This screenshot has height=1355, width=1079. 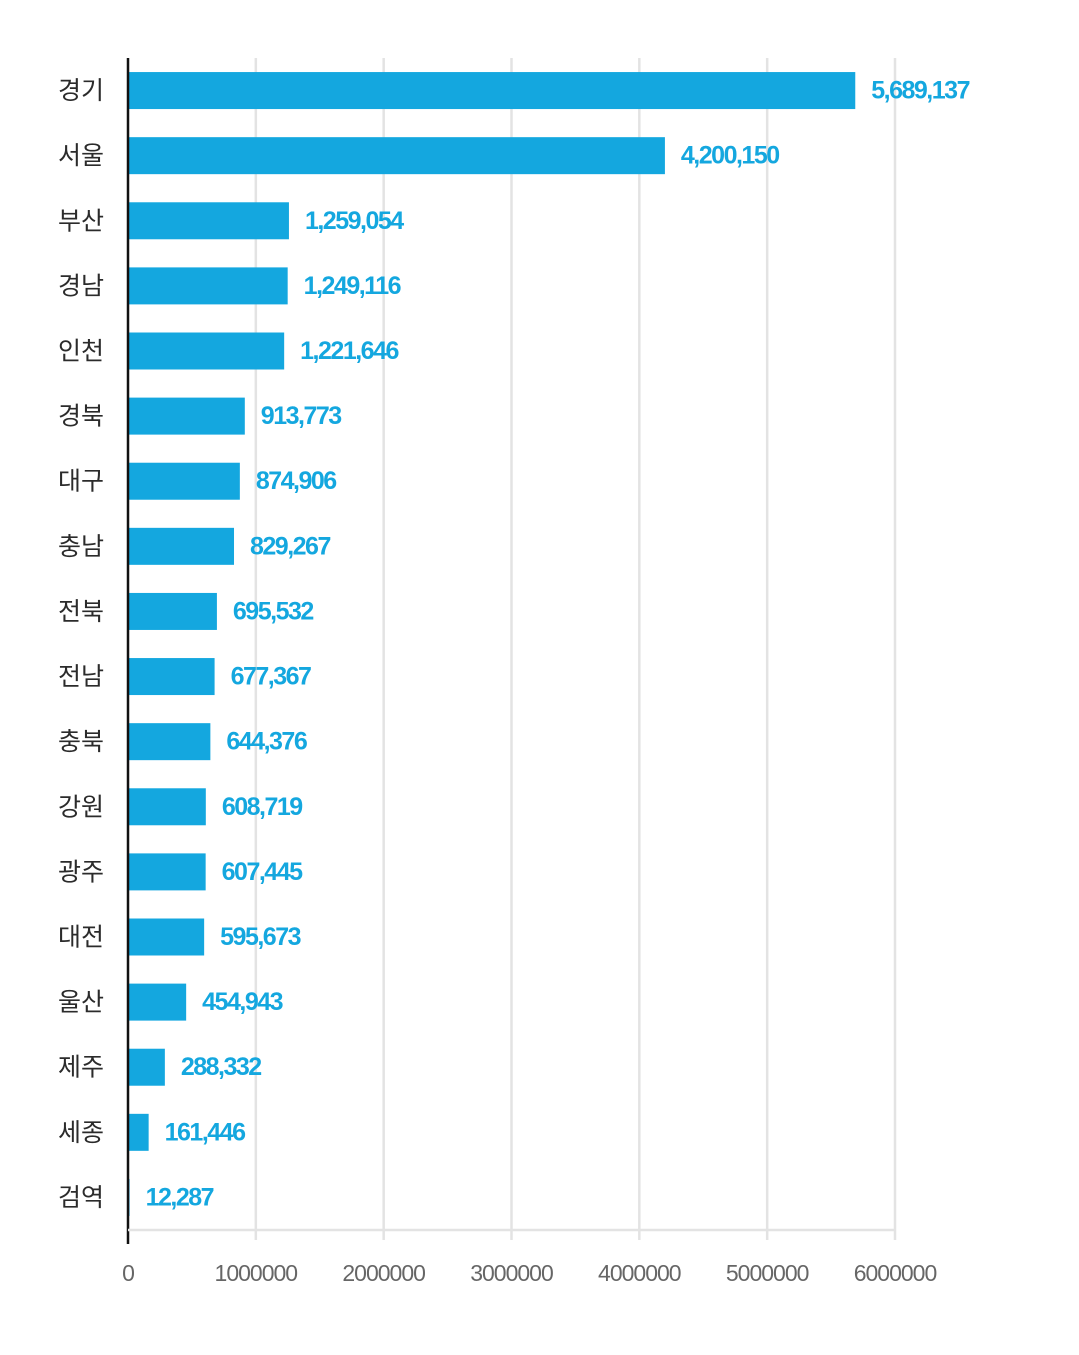 What do you see at coordinates (81, 90) in the screenshot?
I see `category-label: 경기` at bounding box center [81, 90].